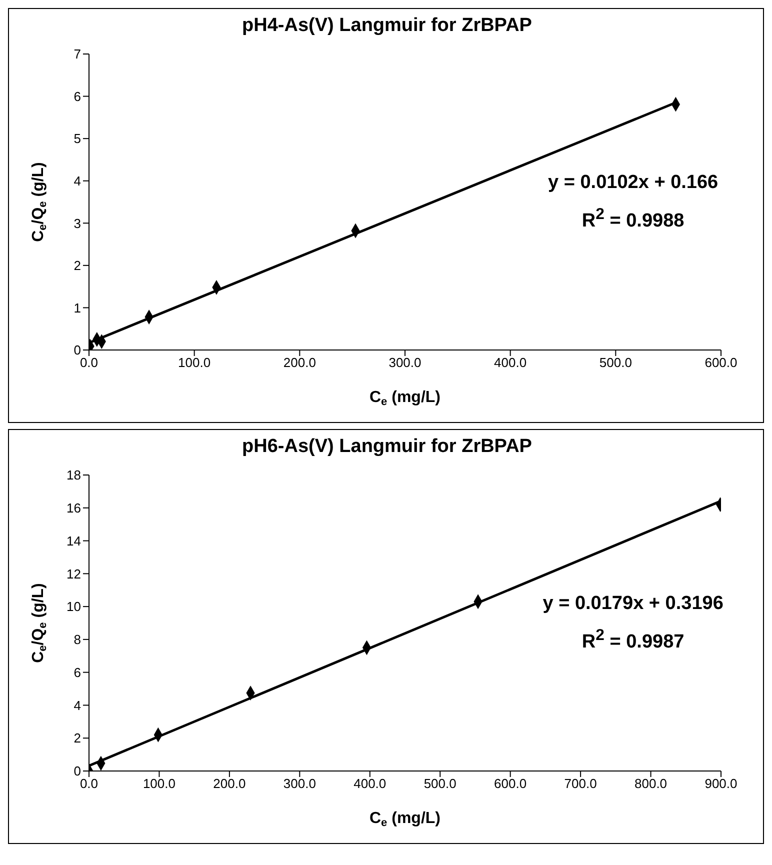 The image size is (772, 865). I want to click on annotation: R$^{2}$ = 0.9988, so click(633, 219).